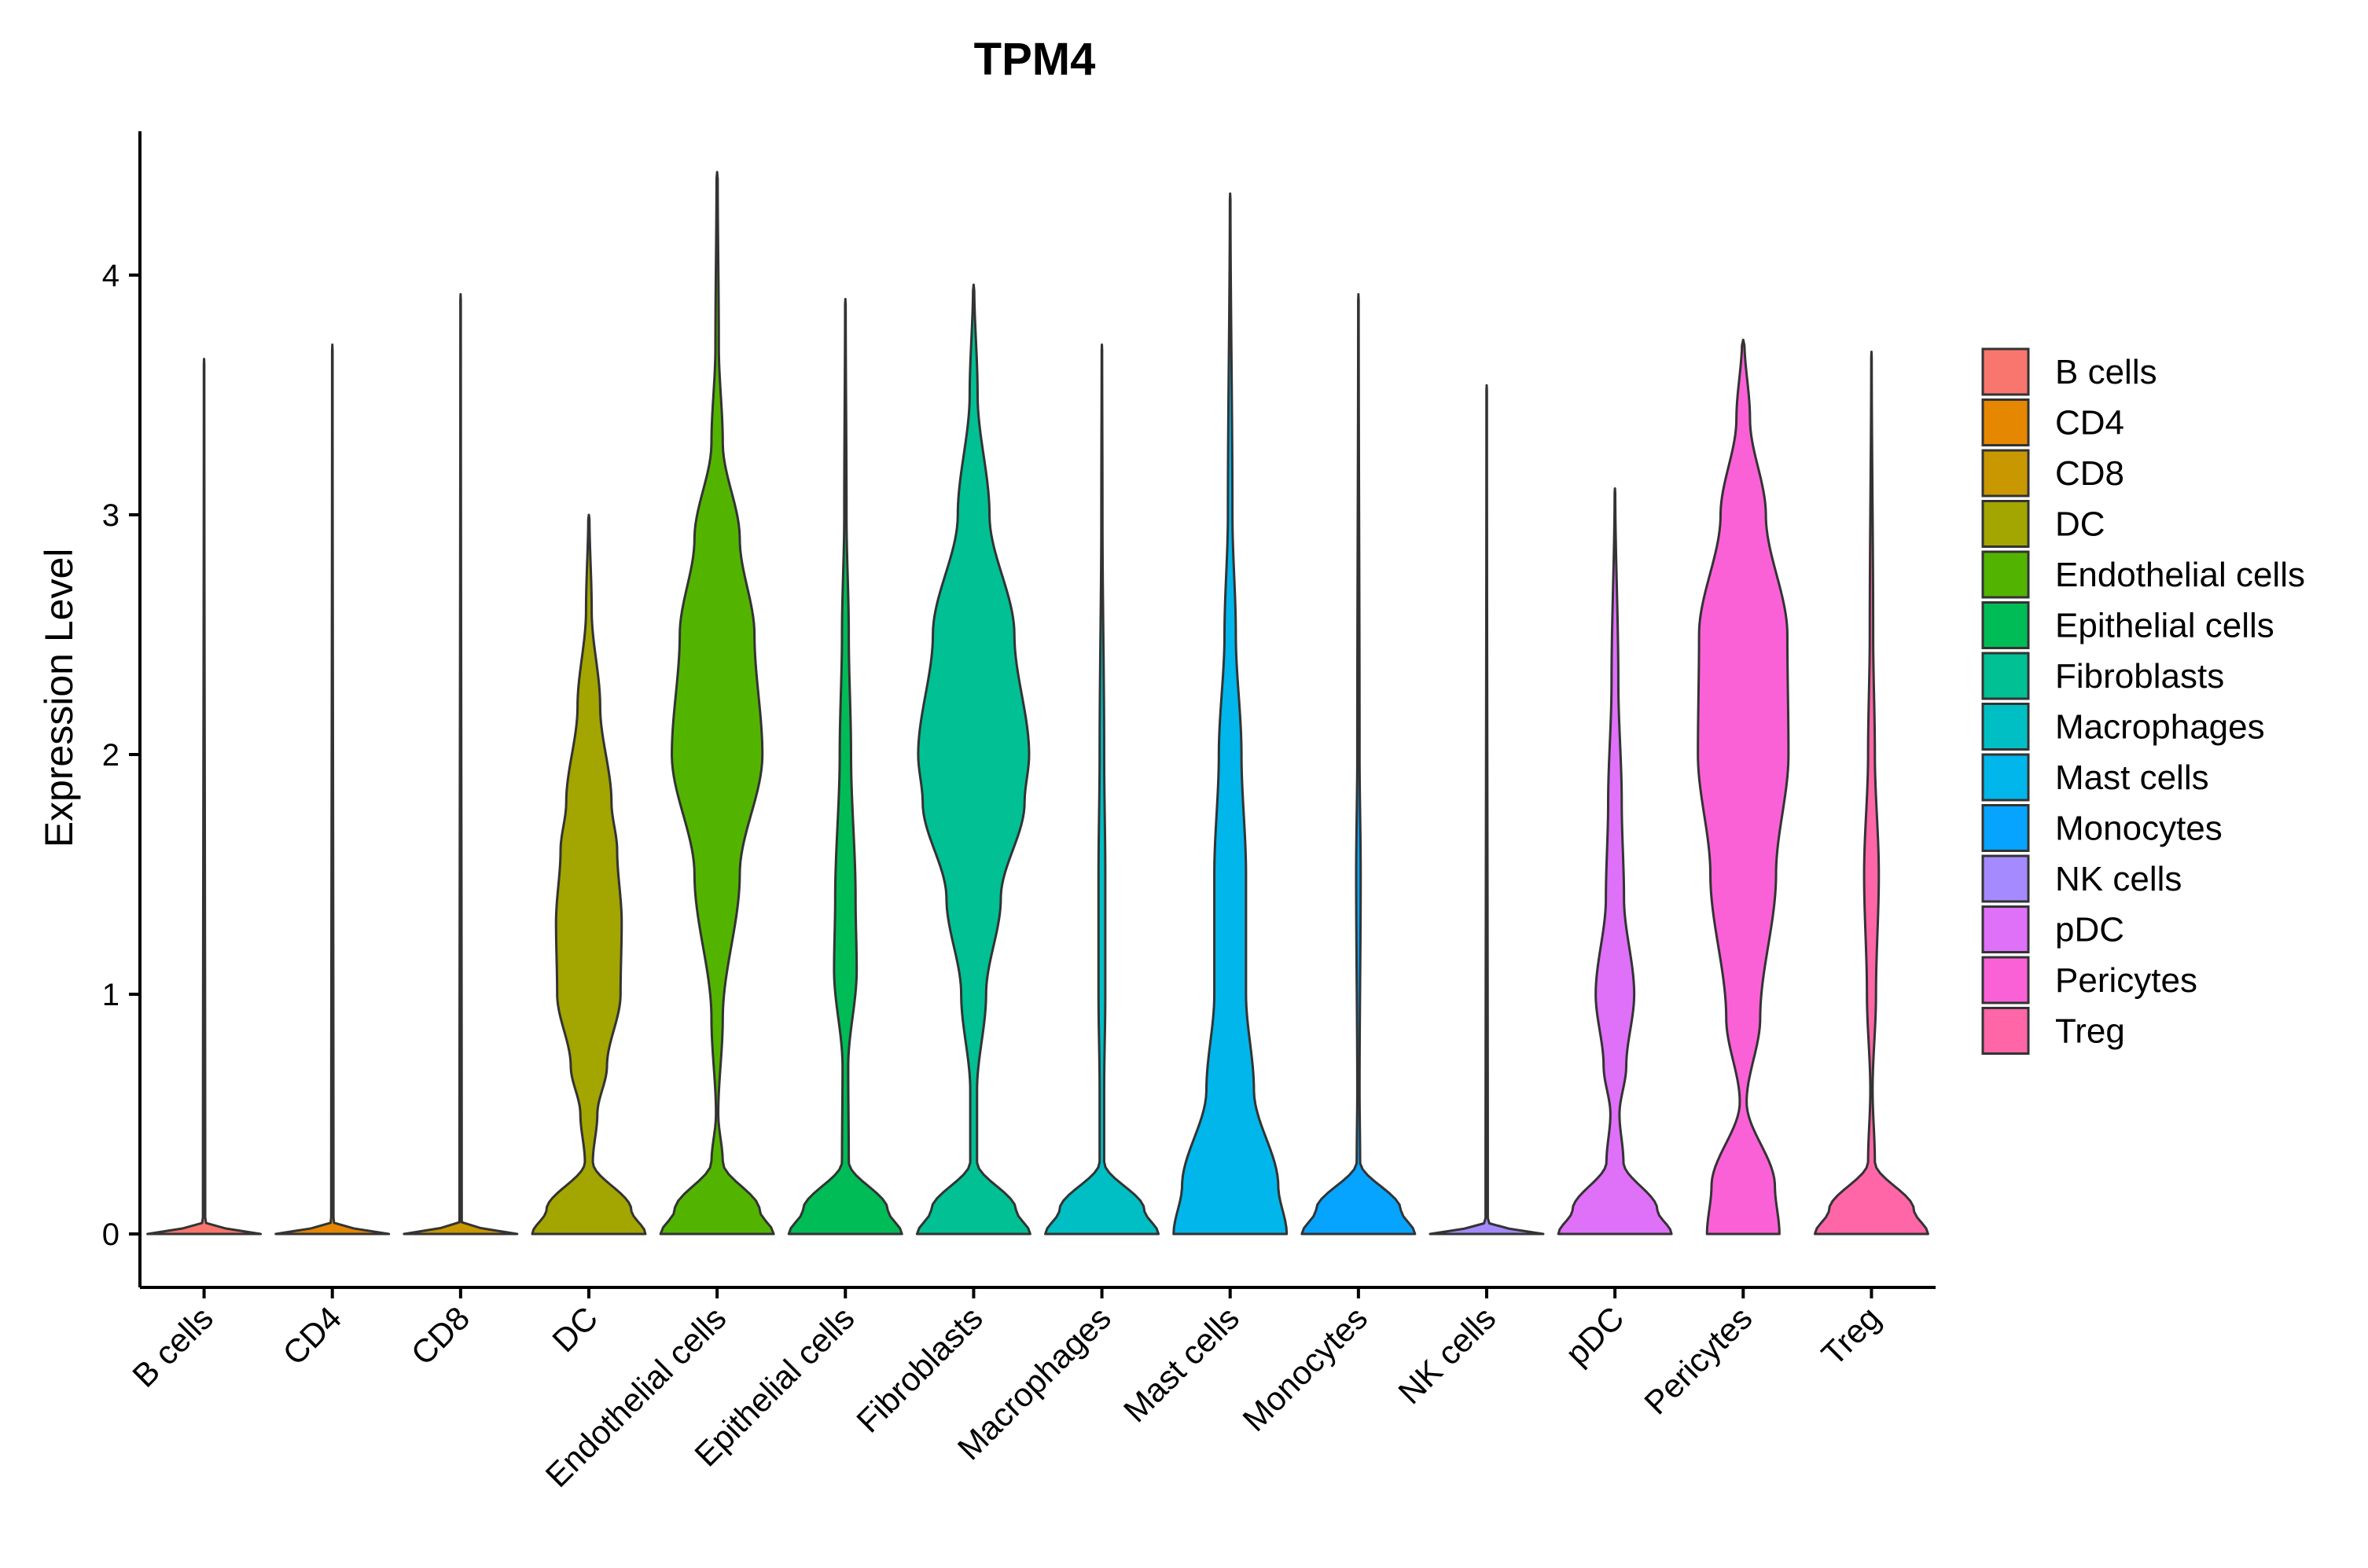  I want to click on x-tick-label: NK cells, so click(1446, 1355).